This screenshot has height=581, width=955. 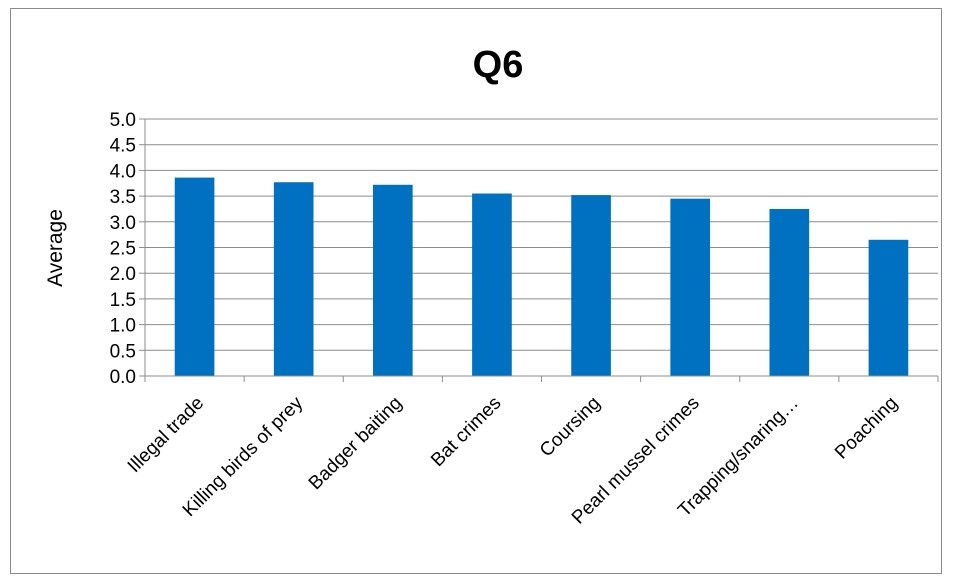 I want to click on chart-title: Q6, so click(x=498, y=65).